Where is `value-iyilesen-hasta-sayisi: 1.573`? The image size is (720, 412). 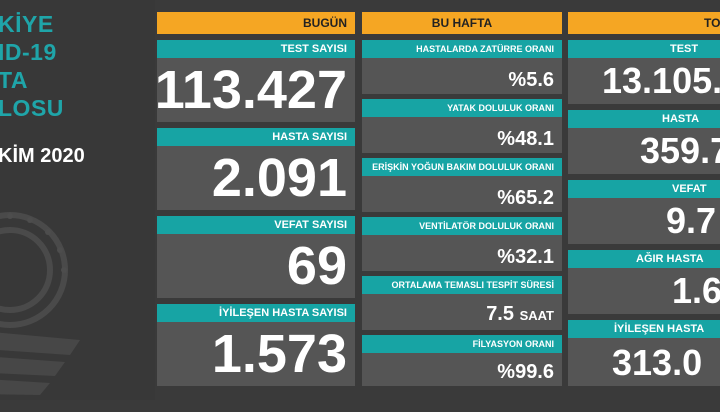 value-iyilesen-hasta-sayisi: 1.573 is located at coordinates (279, 354).